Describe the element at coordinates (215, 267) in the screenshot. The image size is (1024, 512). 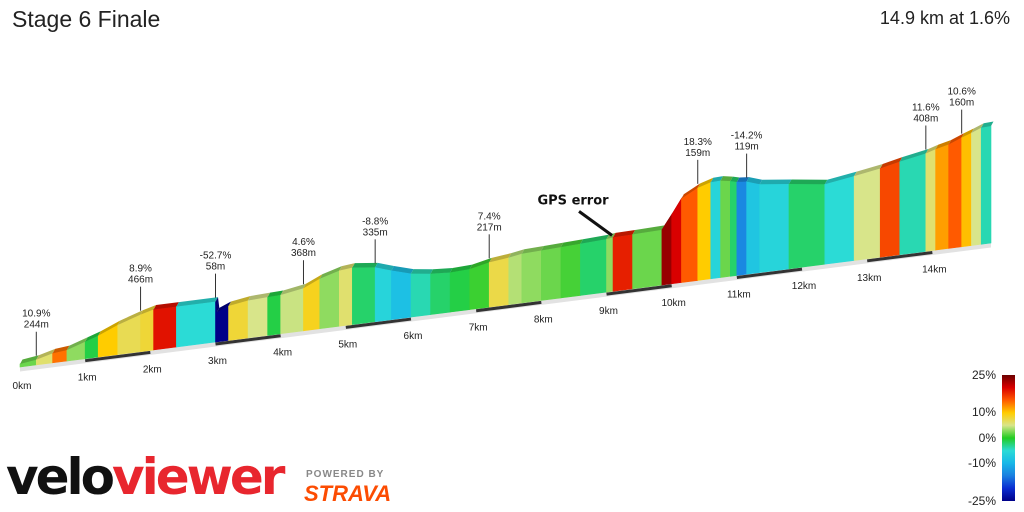
I see `annotation-length: 58m` at that location.